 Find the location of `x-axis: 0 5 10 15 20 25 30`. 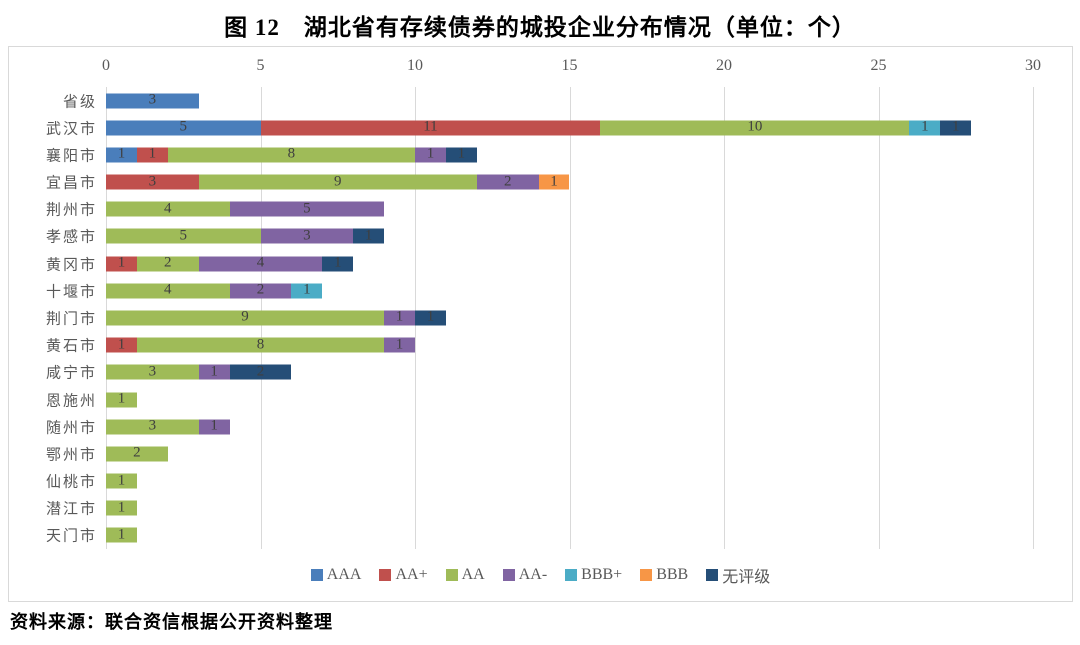

x-axis: 0 5 10 15 20 25 30 is located at coordinates (540, 68).